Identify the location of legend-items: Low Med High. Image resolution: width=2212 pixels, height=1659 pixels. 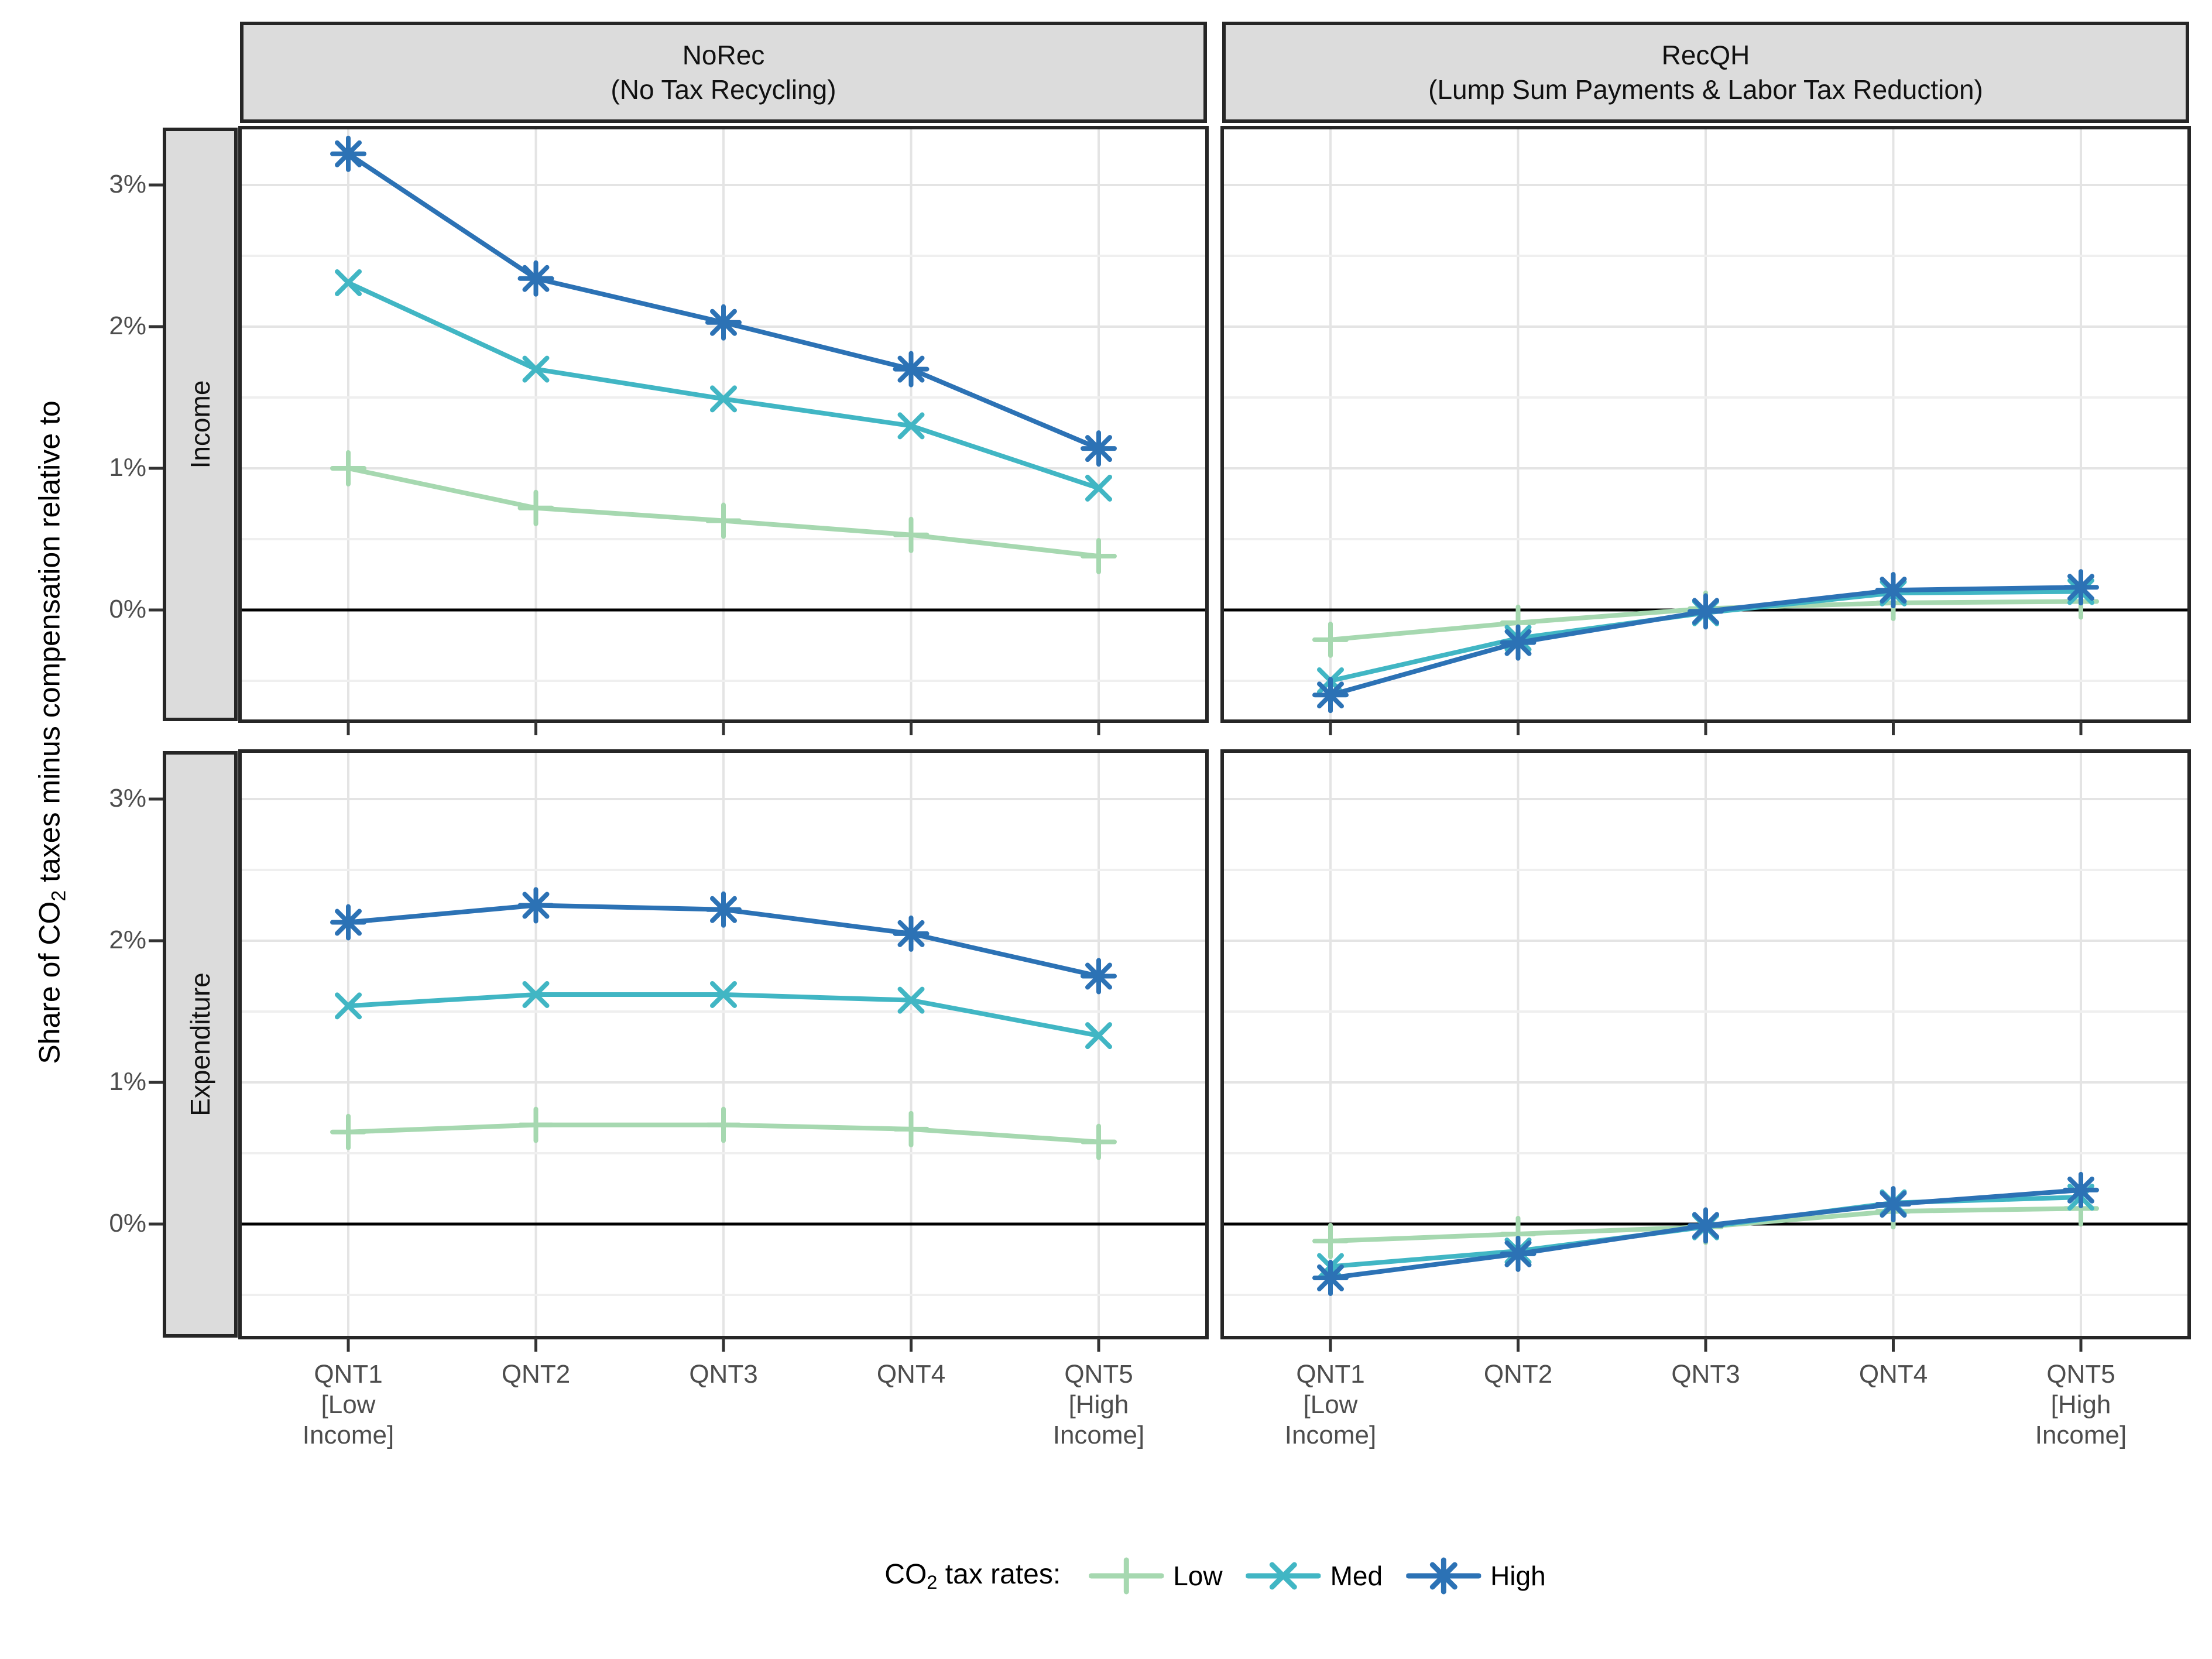
(1317, 1576).